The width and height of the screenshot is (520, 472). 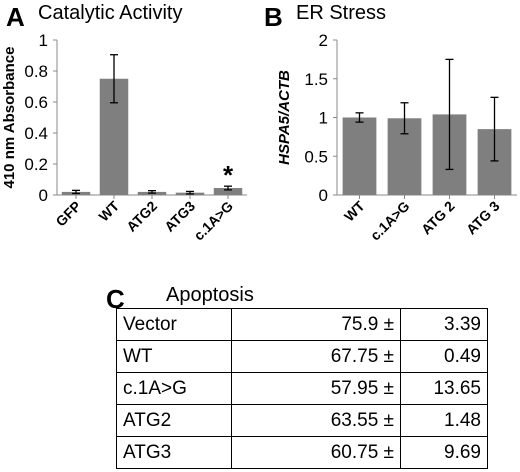 What do you see at coordinates (174, 388) in the screenshot?
I see `row-label: c.1A>G` at bounding box center [174, 388].